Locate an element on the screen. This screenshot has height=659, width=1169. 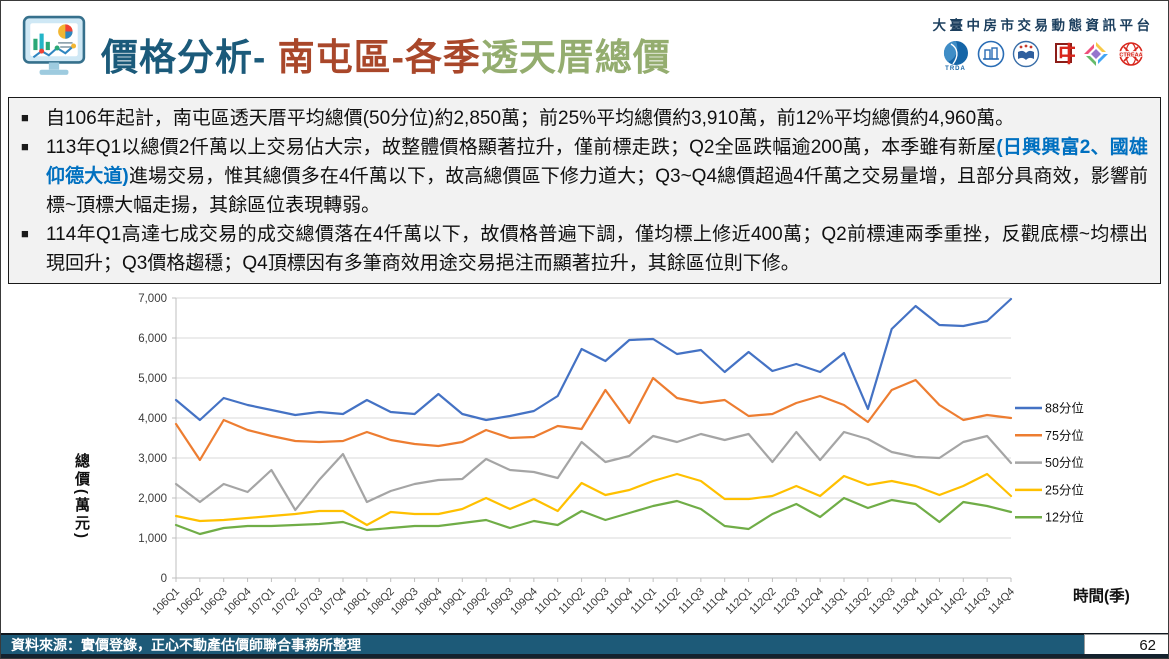
emblem-book-icon is located at coordinates (1025, 54).